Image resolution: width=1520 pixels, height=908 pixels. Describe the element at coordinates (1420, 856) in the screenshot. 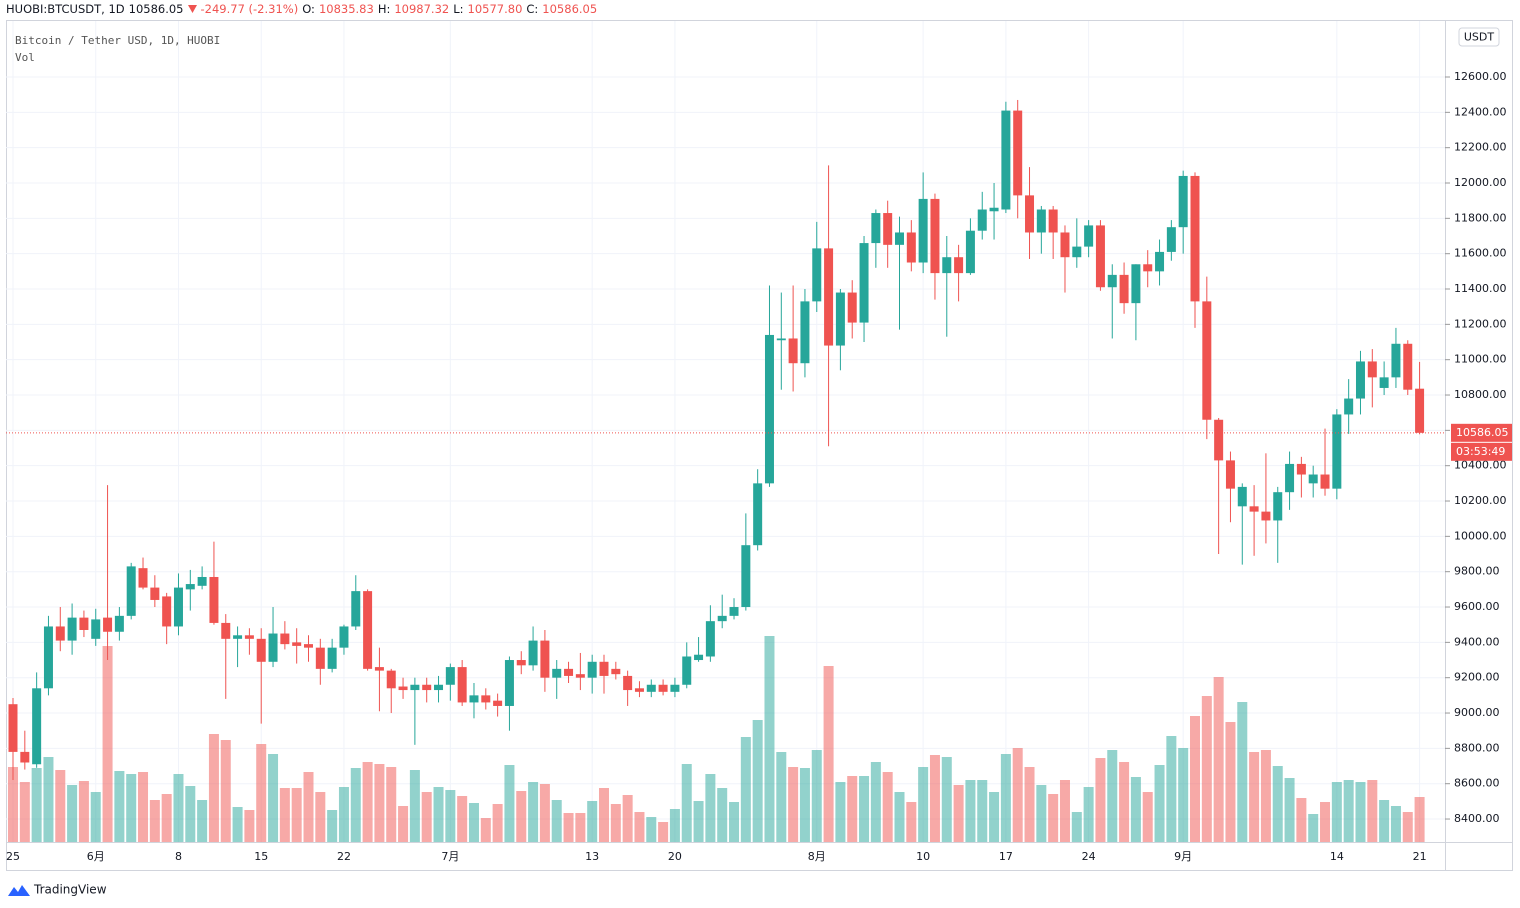

I see `x-tick-label: 21` at that location.